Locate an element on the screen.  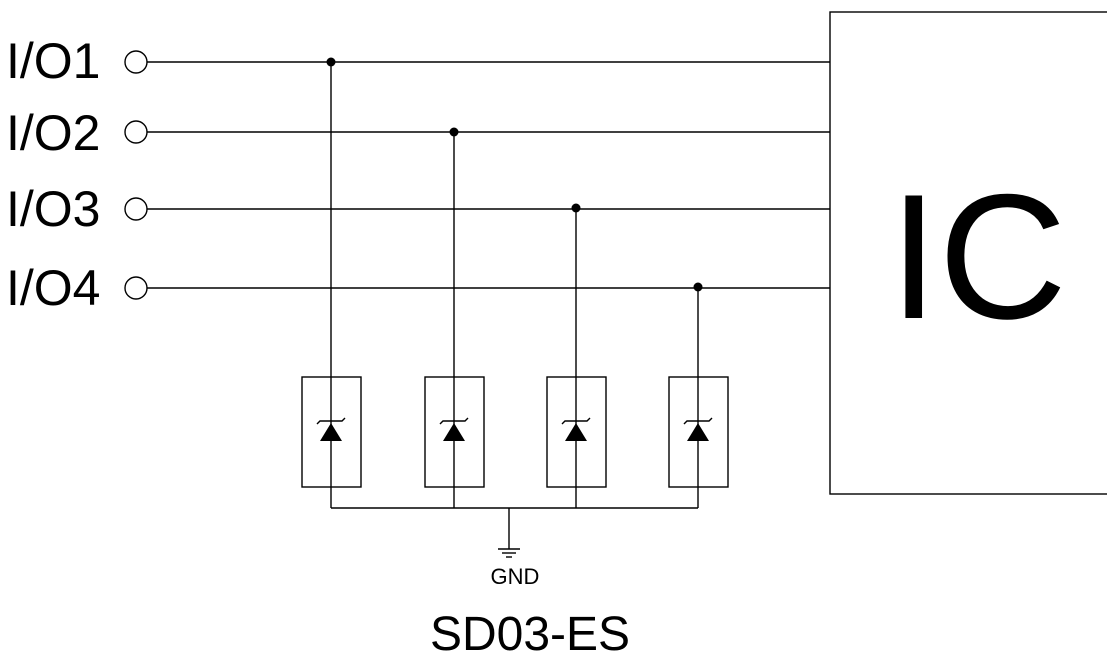
io-line-3: I/O3 is located at coordinates (418, 209).